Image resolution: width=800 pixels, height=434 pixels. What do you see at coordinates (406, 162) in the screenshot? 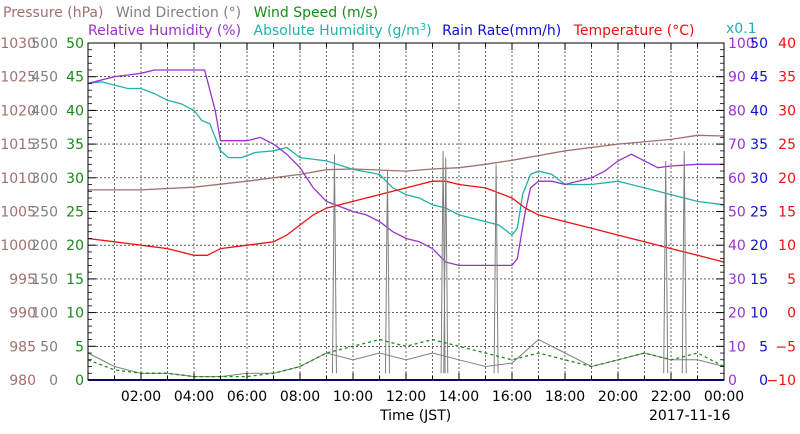
I see `series-pressure` at bounding box center [406, 162].